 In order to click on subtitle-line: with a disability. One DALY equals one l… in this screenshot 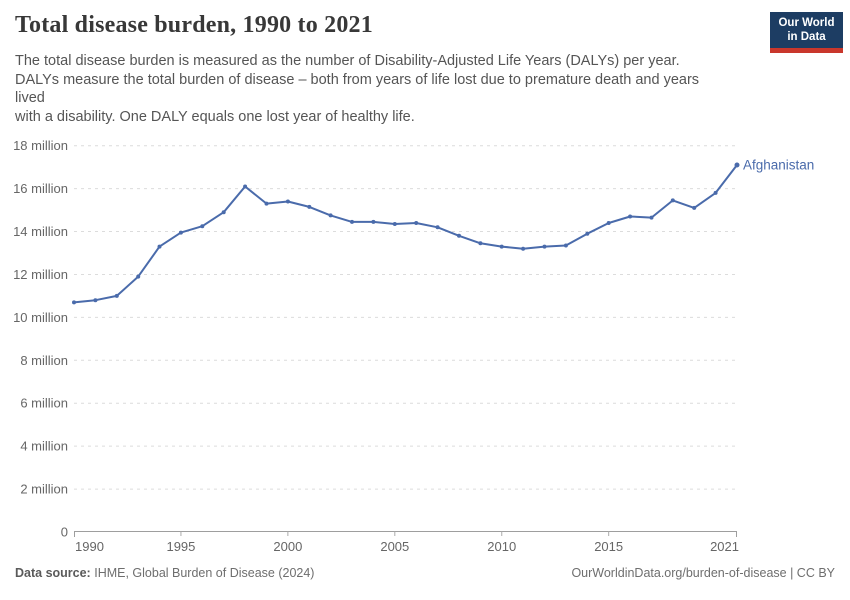, I will do `click(215, 116)`.